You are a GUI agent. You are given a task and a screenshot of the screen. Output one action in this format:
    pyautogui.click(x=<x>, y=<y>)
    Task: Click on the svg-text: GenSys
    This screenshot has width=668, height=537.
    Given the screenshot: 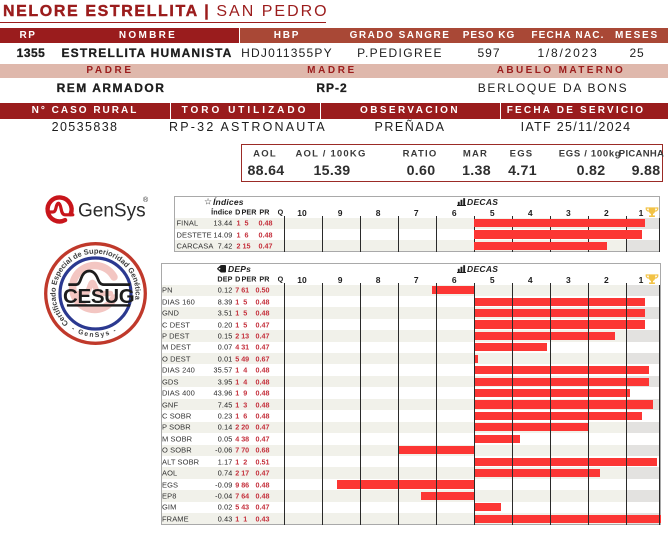 What is the action you would take?
    pyautogui.click(x=112, y=211)
    